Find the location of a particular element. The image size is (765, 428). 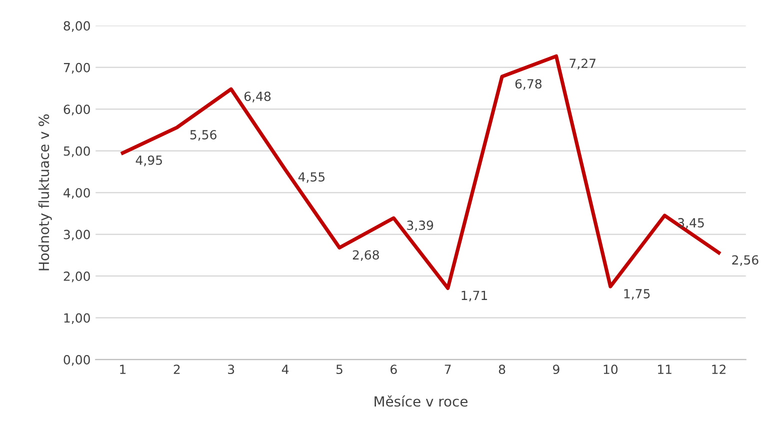

x-tick-label: 7 is located at coordinates (447, 369).